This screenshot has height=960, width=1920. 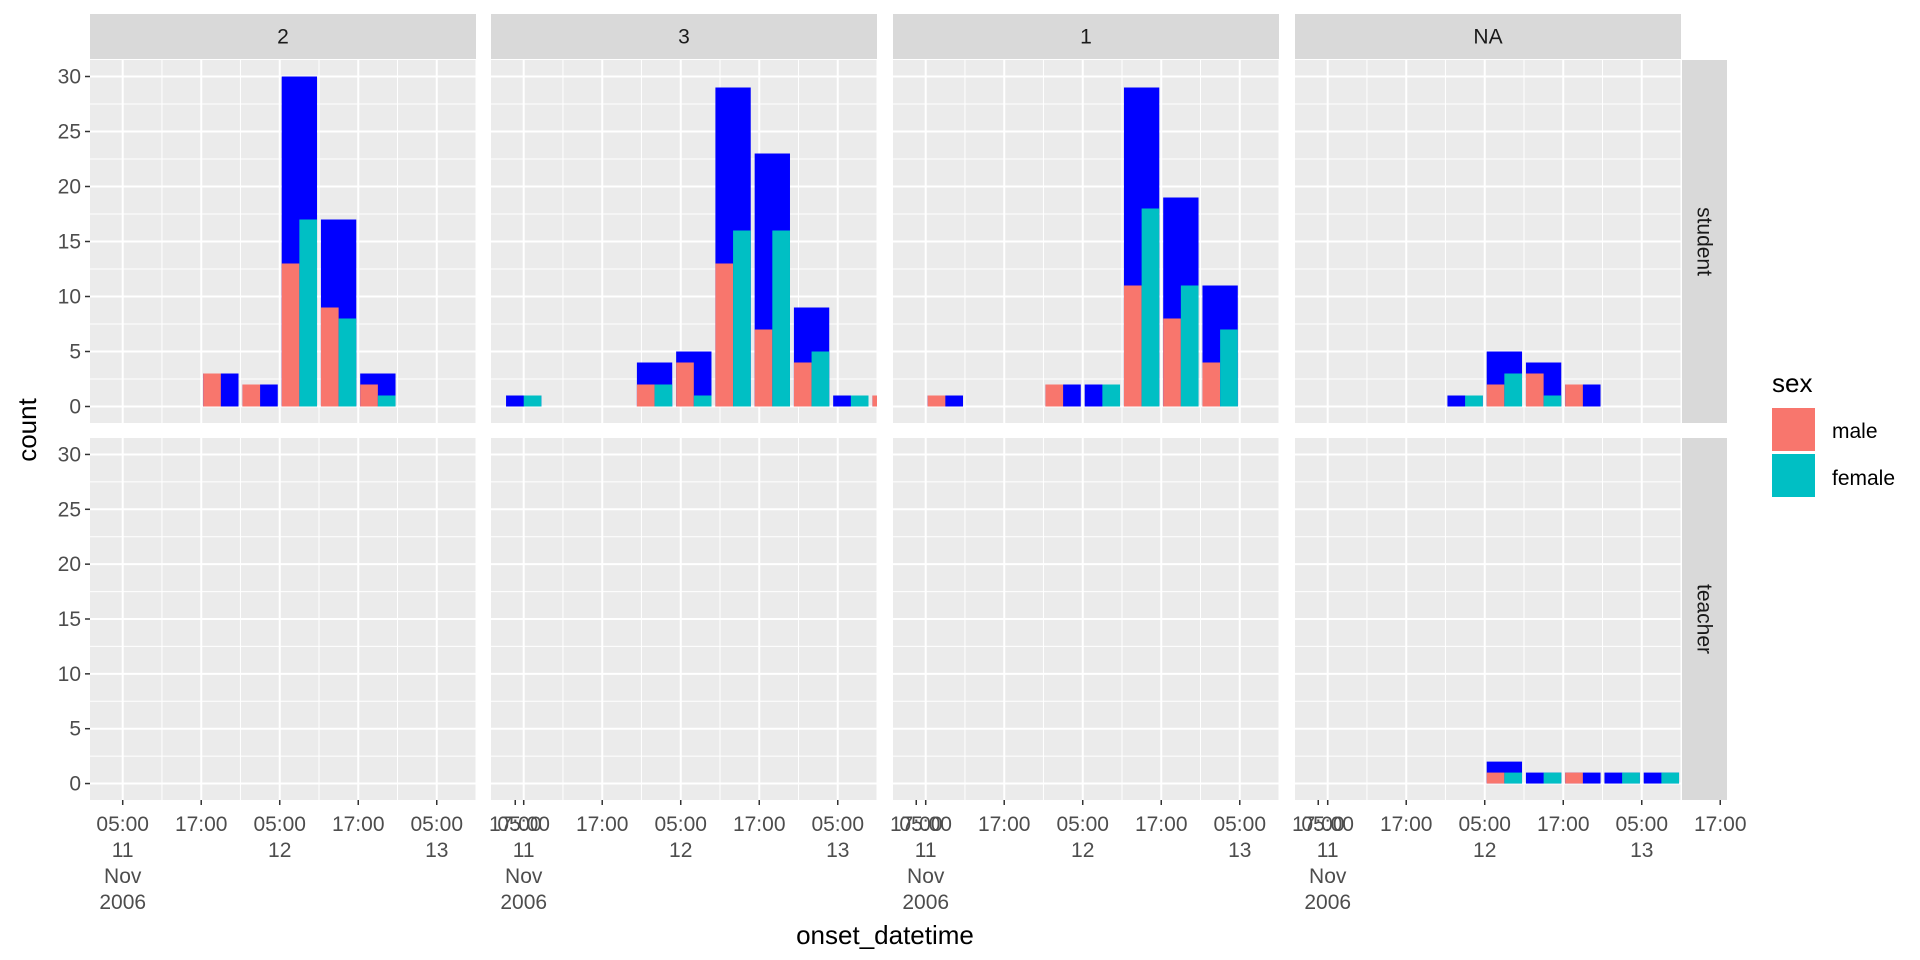 I want to click on legend-key-female, so click(x=1793, y=475).